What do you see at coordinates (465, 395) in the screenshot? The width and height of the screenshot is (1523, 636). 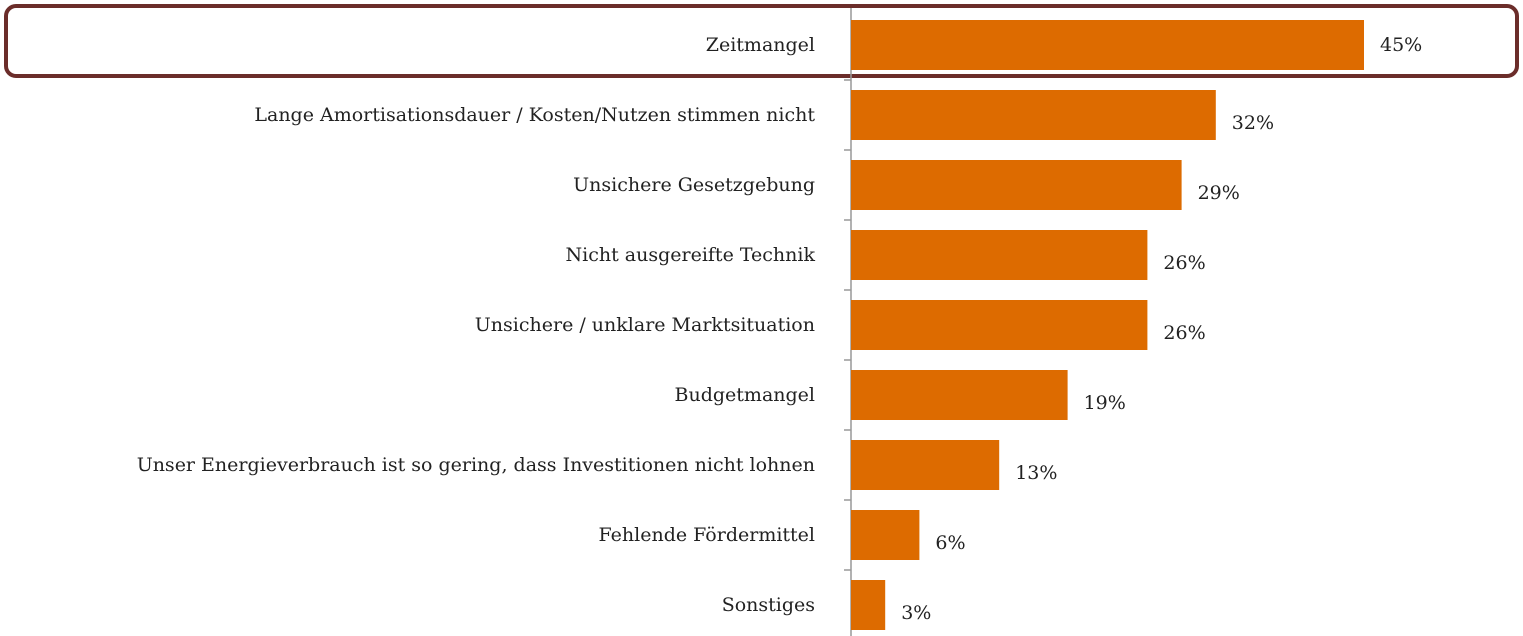 I see `category-label: Budgetmangel` at bounding box center [465, 395].